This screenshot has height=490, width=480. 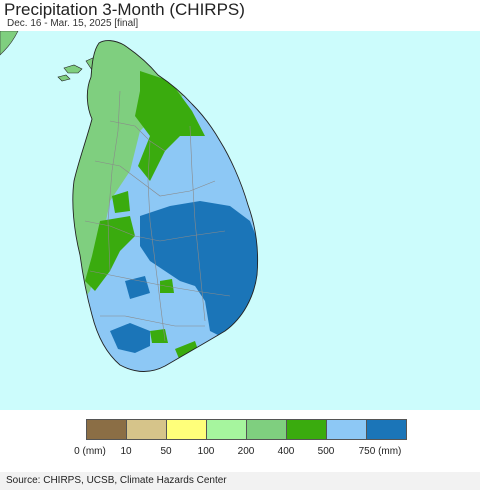 I want to click on legend-label-8: 750 (mm), so click(x=380, y=451).